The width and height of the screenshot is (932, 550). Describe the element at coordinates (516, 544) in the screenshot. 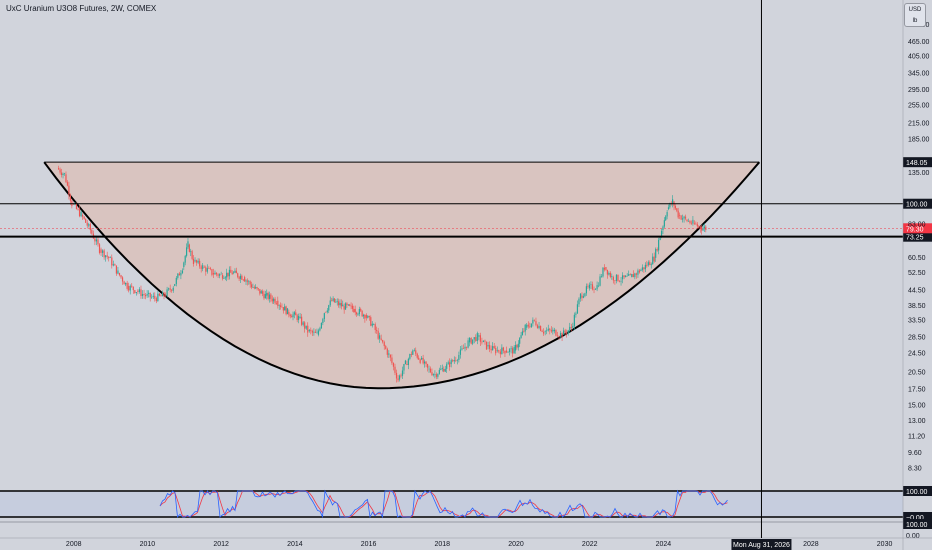

I see `time-tick: 2020` at that location.